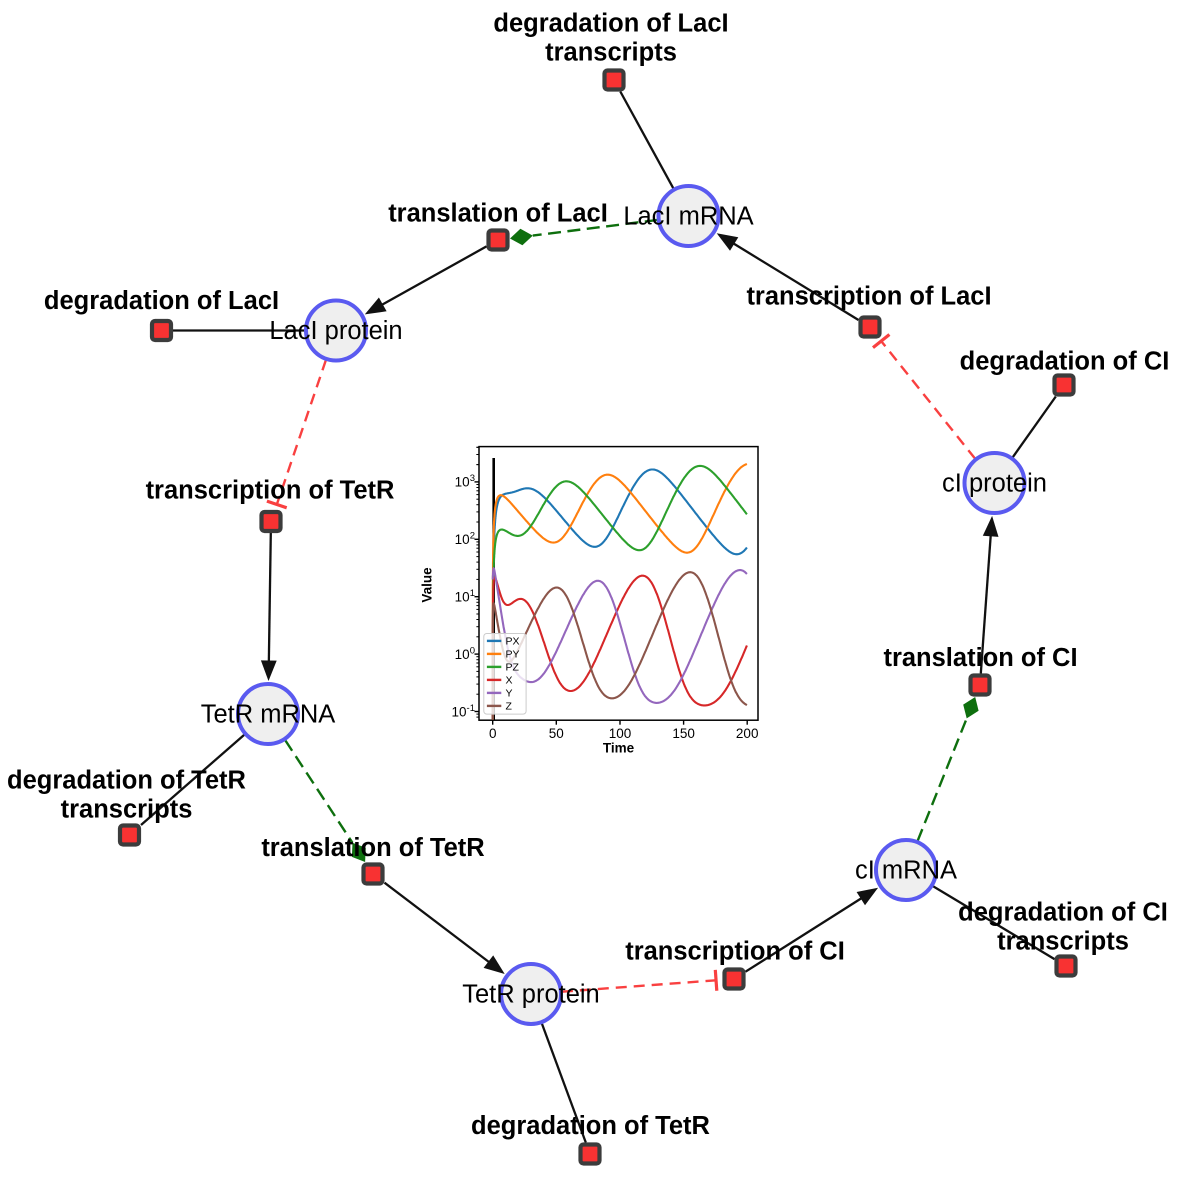 The width and height of the screenshot is (1189, 1200). I want to click on svg-text: Value, so click(427, 585).